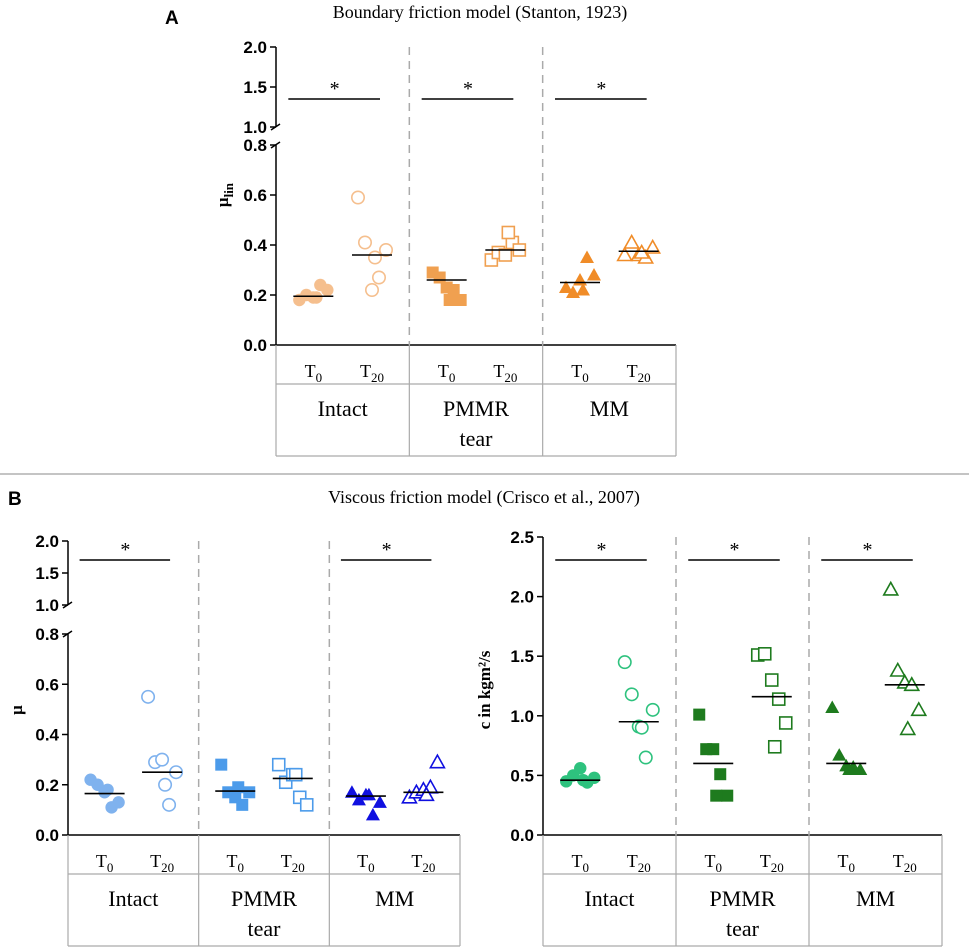 The width and height of the screenshot is (969, 950). I want to click on chart-a-title: Boundary friction model (Stanton, 1923), so click(480, 12).